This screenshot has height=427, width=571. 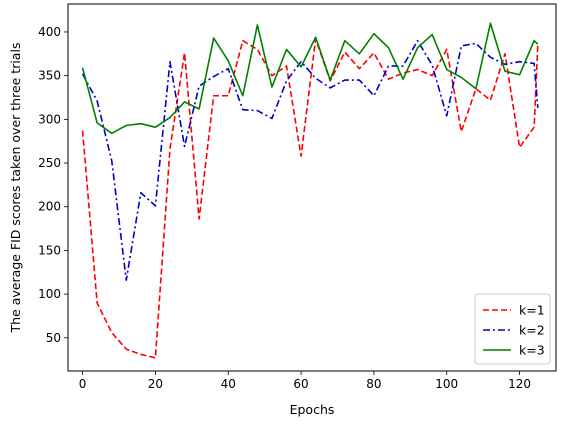 I want to click on y-tick-label: 50, so click(x=53, y=338).